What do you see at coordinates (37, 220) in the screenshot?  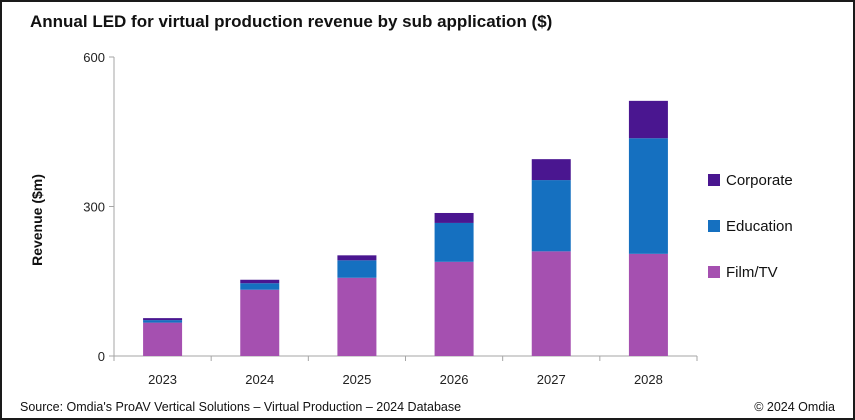 I see `y-axis-label: Revenue ($m)` at bounding box center [37, 220].